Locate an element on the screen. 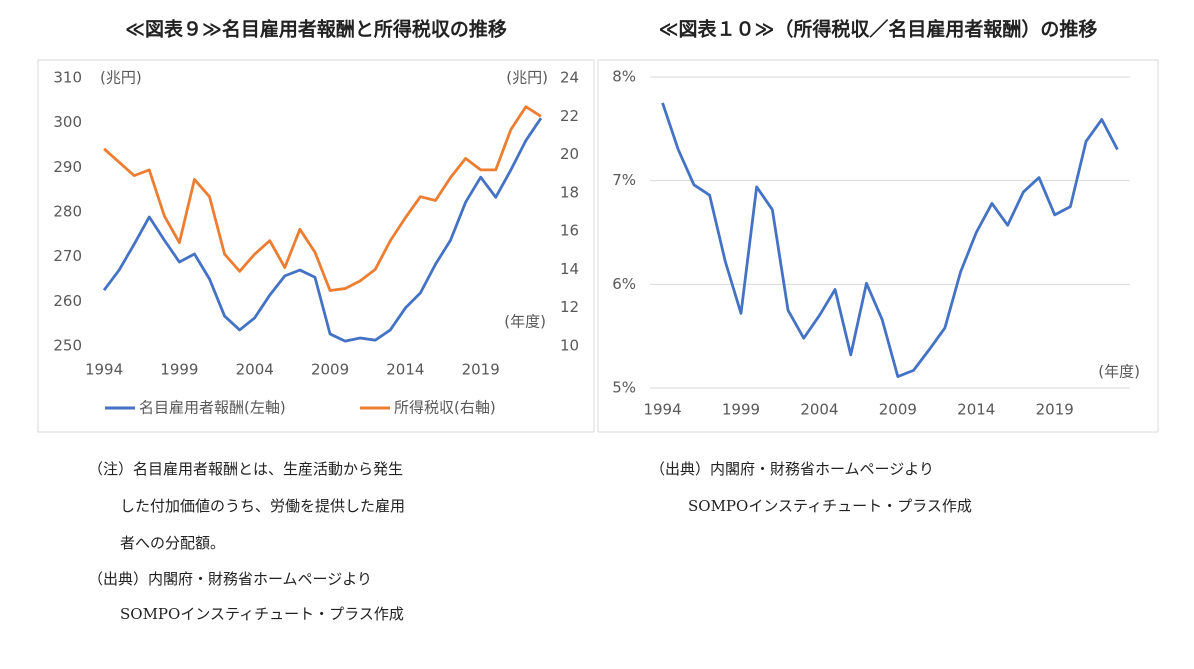  y2-tick-label: 22 is located at coordinates (569, 116).